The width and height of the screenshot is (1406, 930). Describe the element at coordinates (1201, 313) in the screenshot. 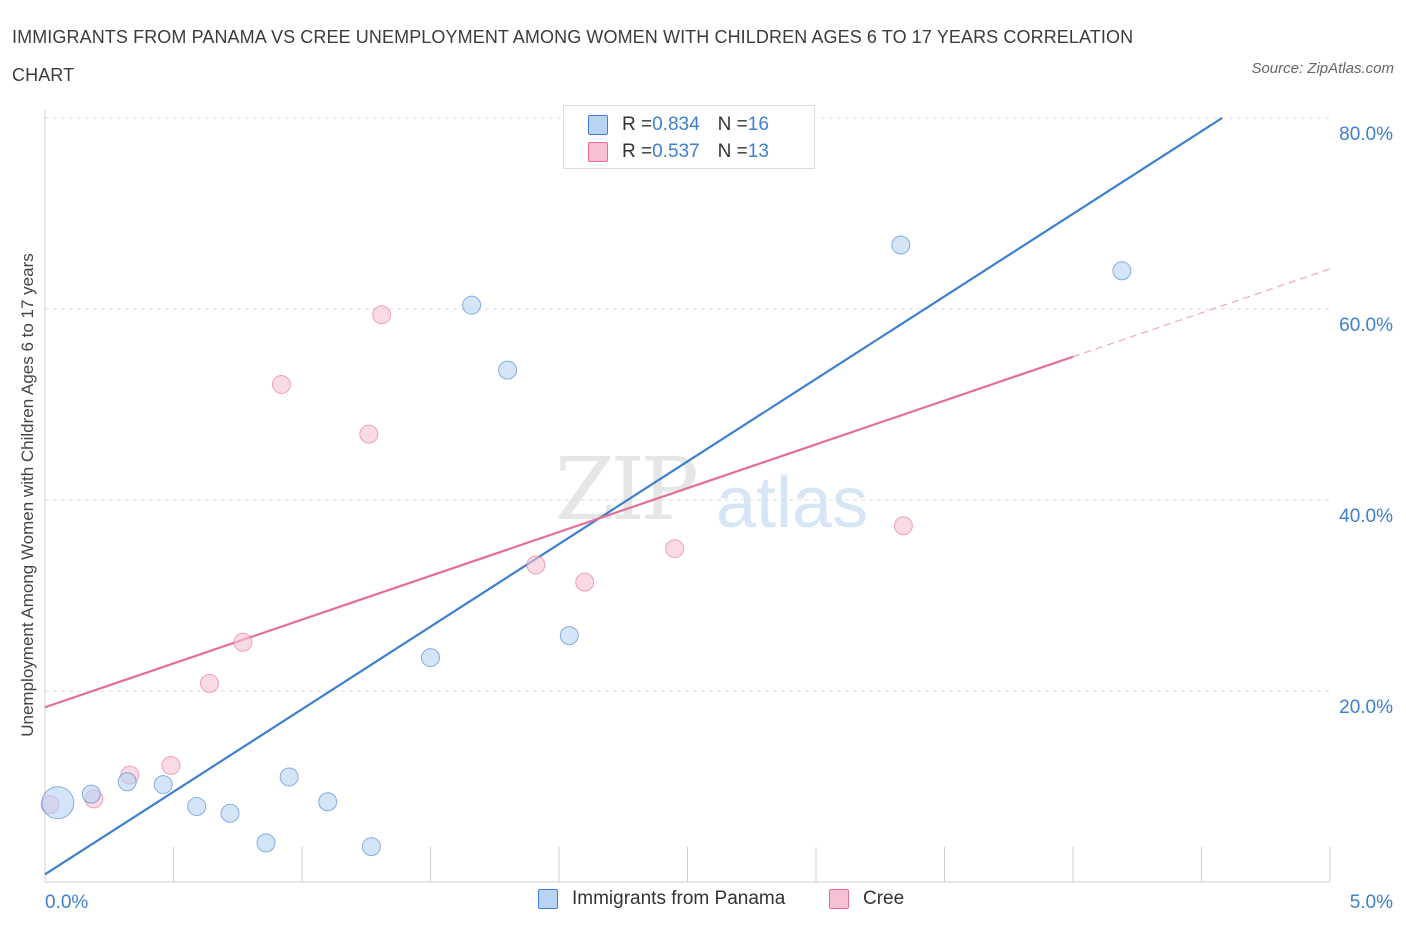

I see `trendline-extension-cree` at that location.